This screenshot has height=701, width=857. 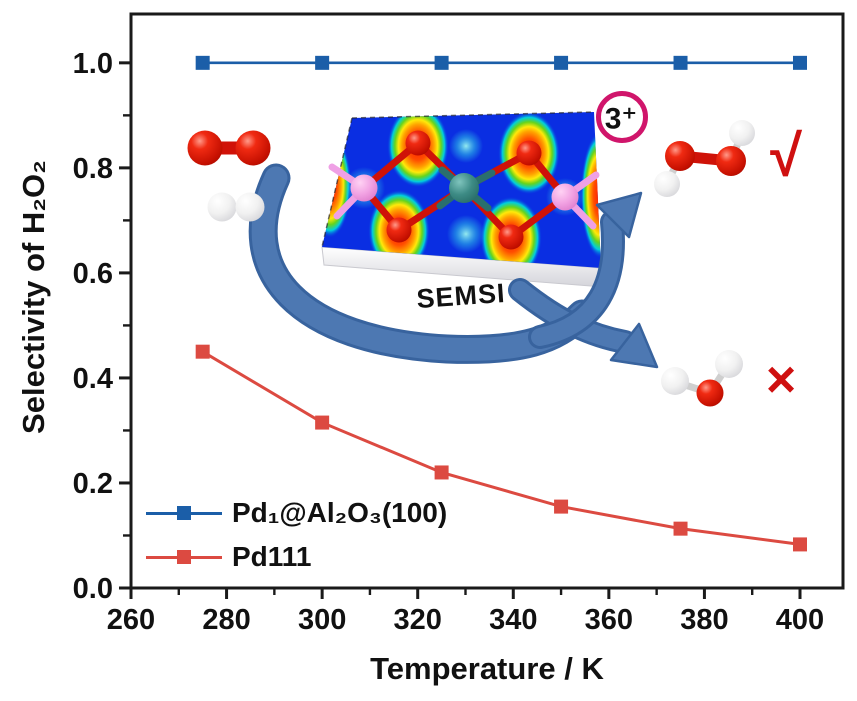 I want to click on legend-item-pd111: Pd111, so click(x=296, y=557).